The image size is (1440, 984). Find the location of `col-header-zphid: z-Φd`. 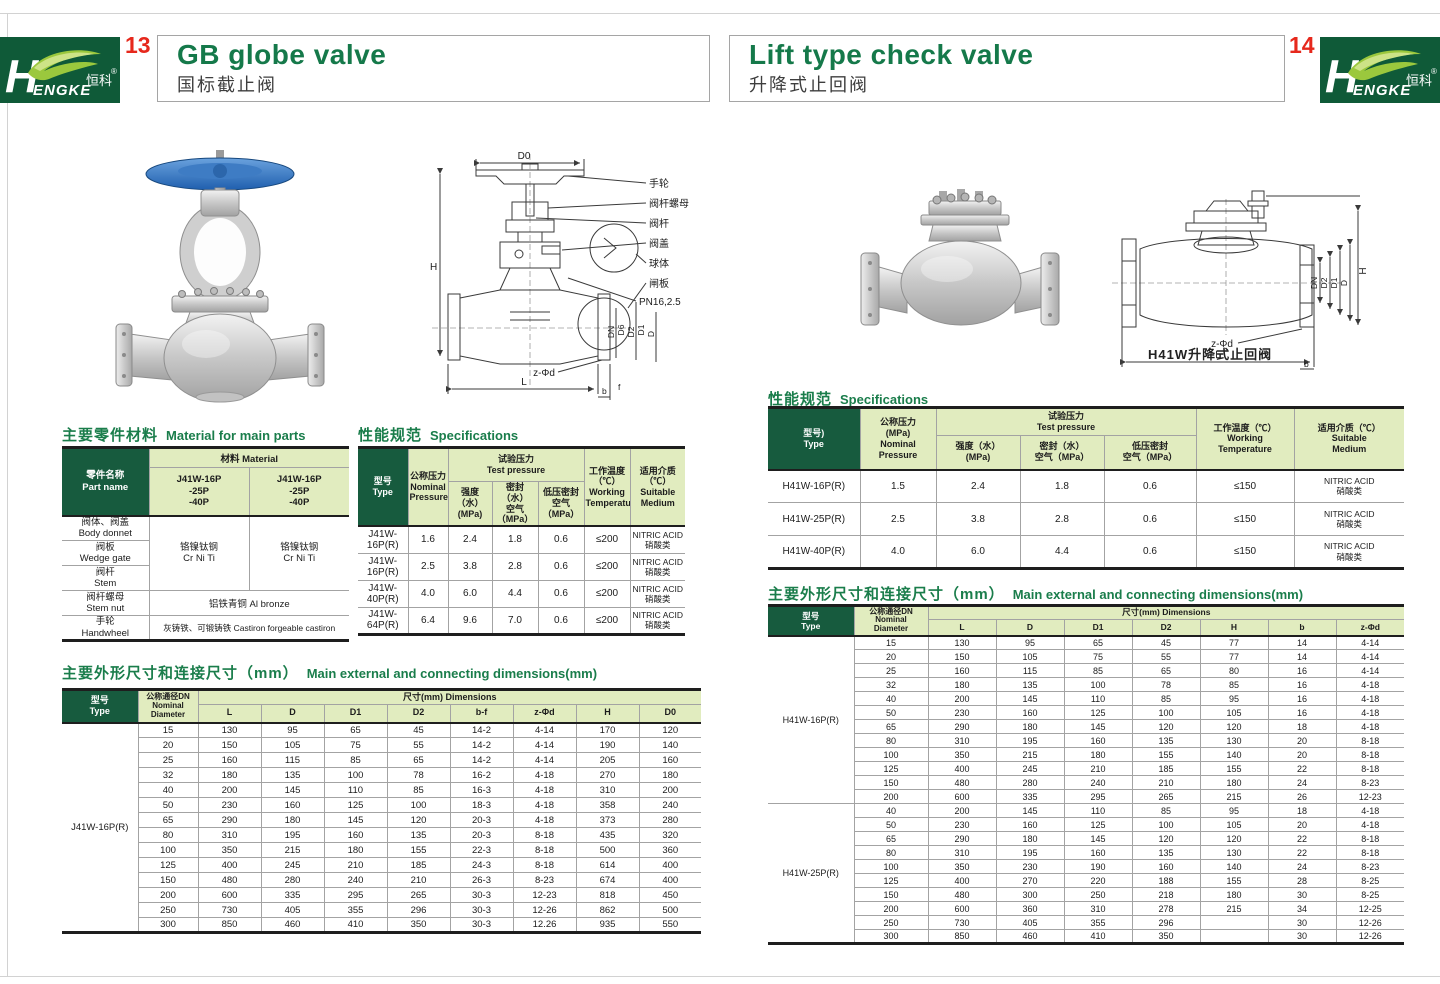

col-header-zphid: z-Φd is located at coordinates (1370, 627).